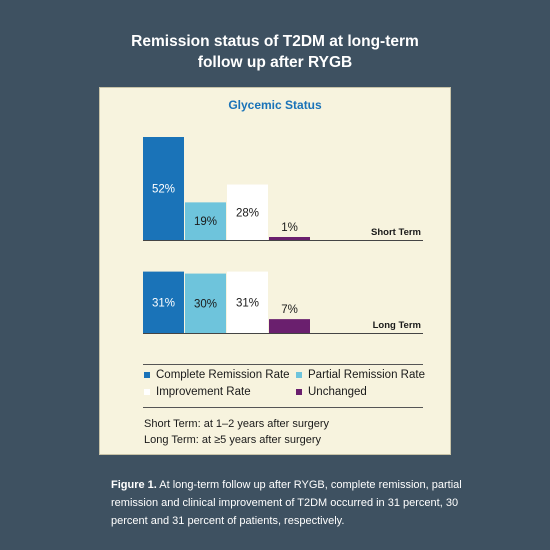  I want to click on long-term-value-label-2: 30%, so click(205, 304).